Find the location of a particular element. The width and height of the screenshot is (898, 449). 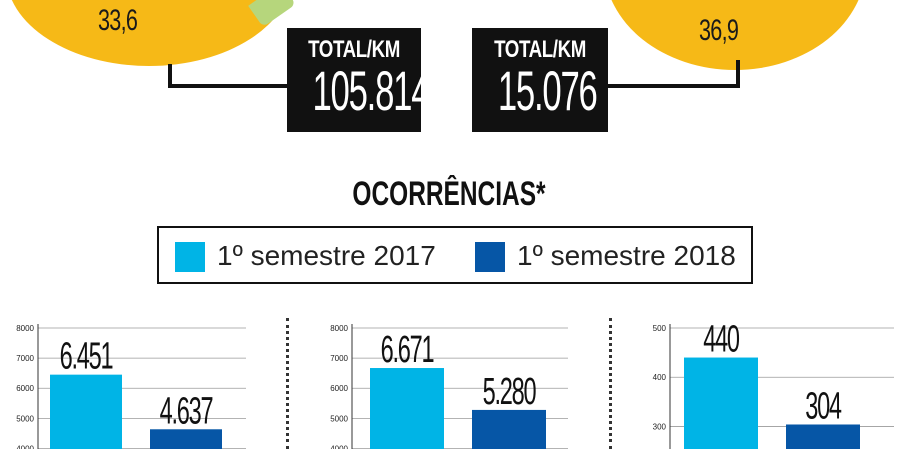

bar-value-label: 6.451 is located at coordinates (87, 355).